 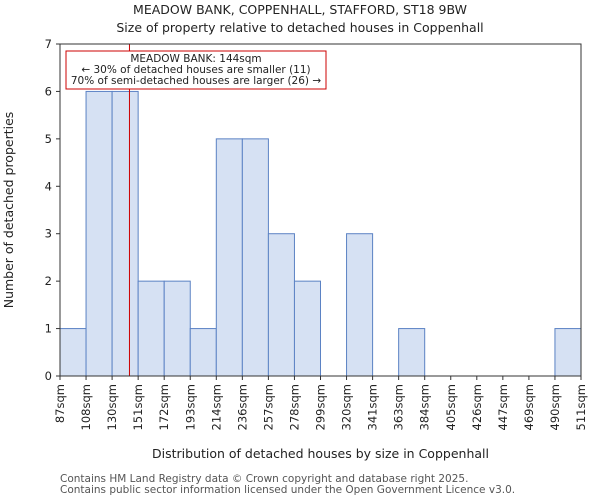 I want to click on bar-193sqm, so click(x=203, y=352).